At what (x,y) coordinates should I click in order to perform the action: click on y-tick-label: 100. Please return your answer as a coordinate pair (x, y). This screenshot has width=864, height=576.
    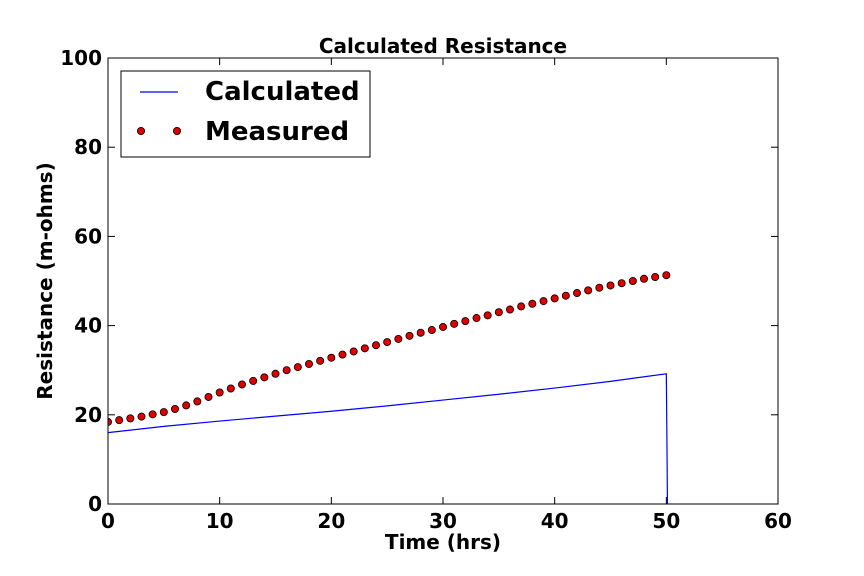
    Looking at the image, I should click on (81, 58).